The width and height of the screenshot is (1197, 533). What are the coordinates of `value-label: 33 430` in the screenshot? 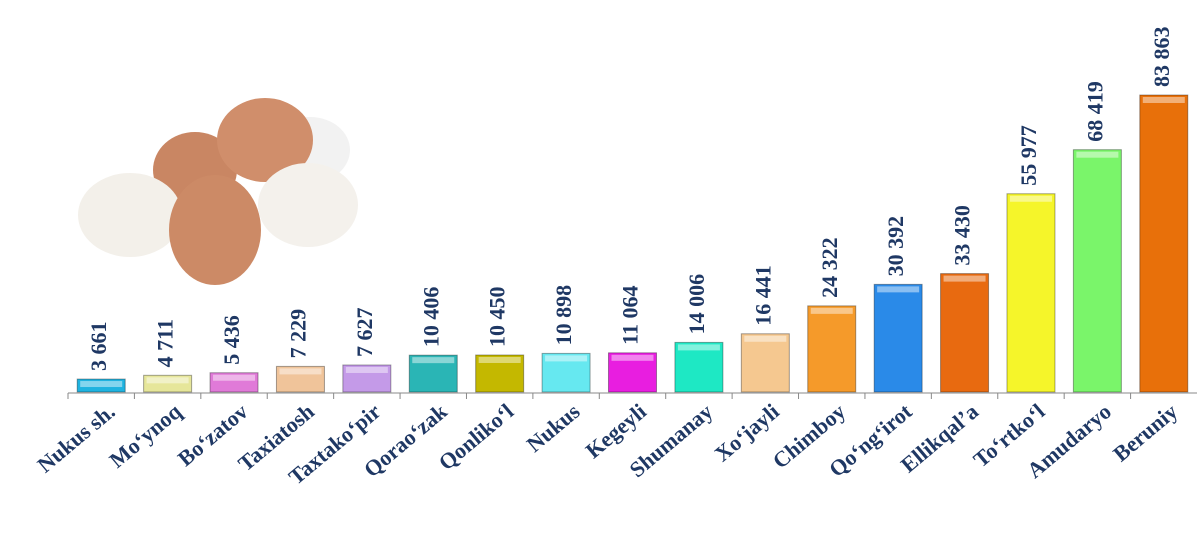 It's located at (962, 235).